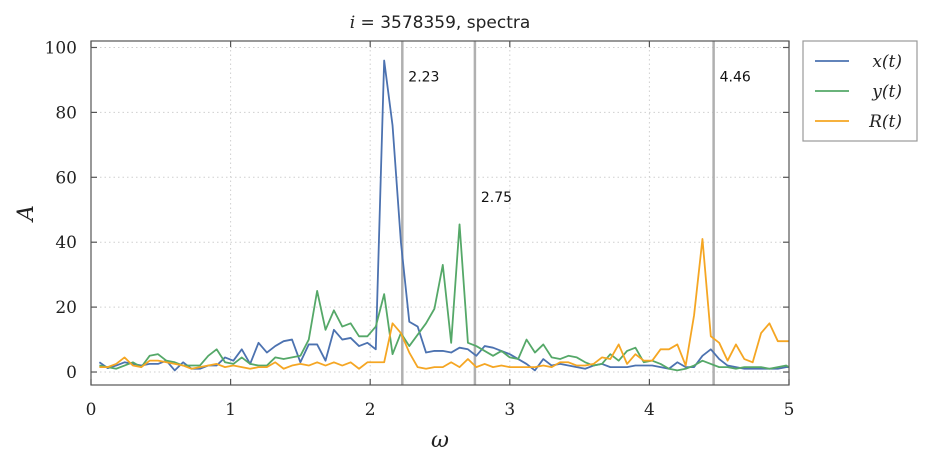 This screenshot has height=466, width=932. I want to click on x-axis-label: ω, so click(440, 440).